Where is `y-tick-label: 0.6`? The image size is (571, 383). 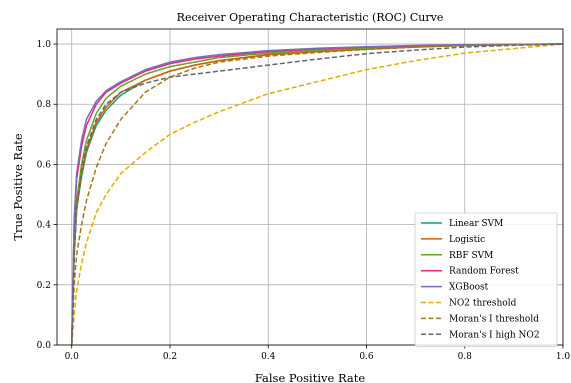 y-tick-label: 0.6 is located at coordinates (44, 165).